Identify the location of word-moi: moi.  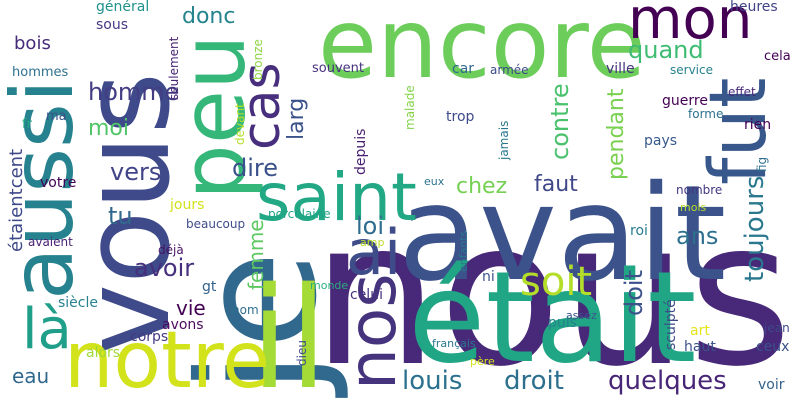
(109, 128).